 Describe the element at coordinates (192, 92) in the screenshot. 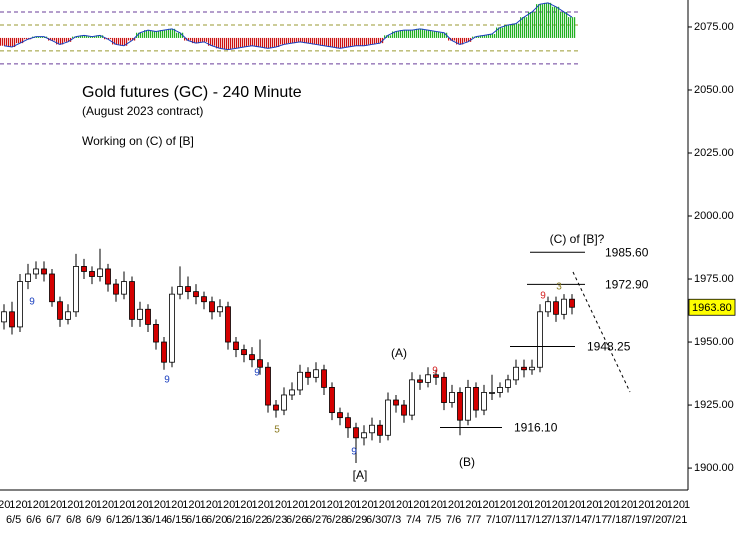

I see `chart-title: Gold futures (GC) - 240 Minute` at that location.